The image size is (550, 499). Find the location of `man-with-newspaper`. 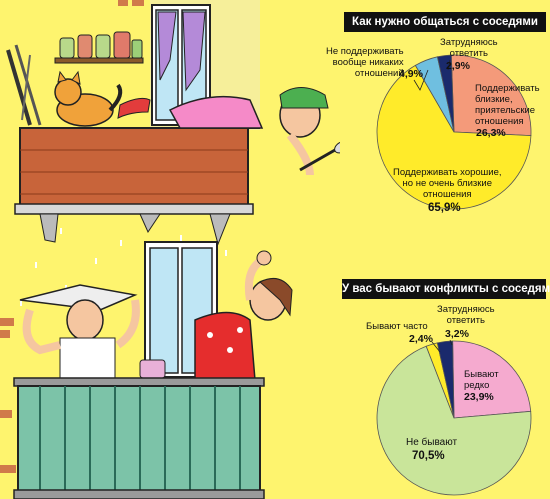

man-with-newspaper is located at coordinates (79, 334).